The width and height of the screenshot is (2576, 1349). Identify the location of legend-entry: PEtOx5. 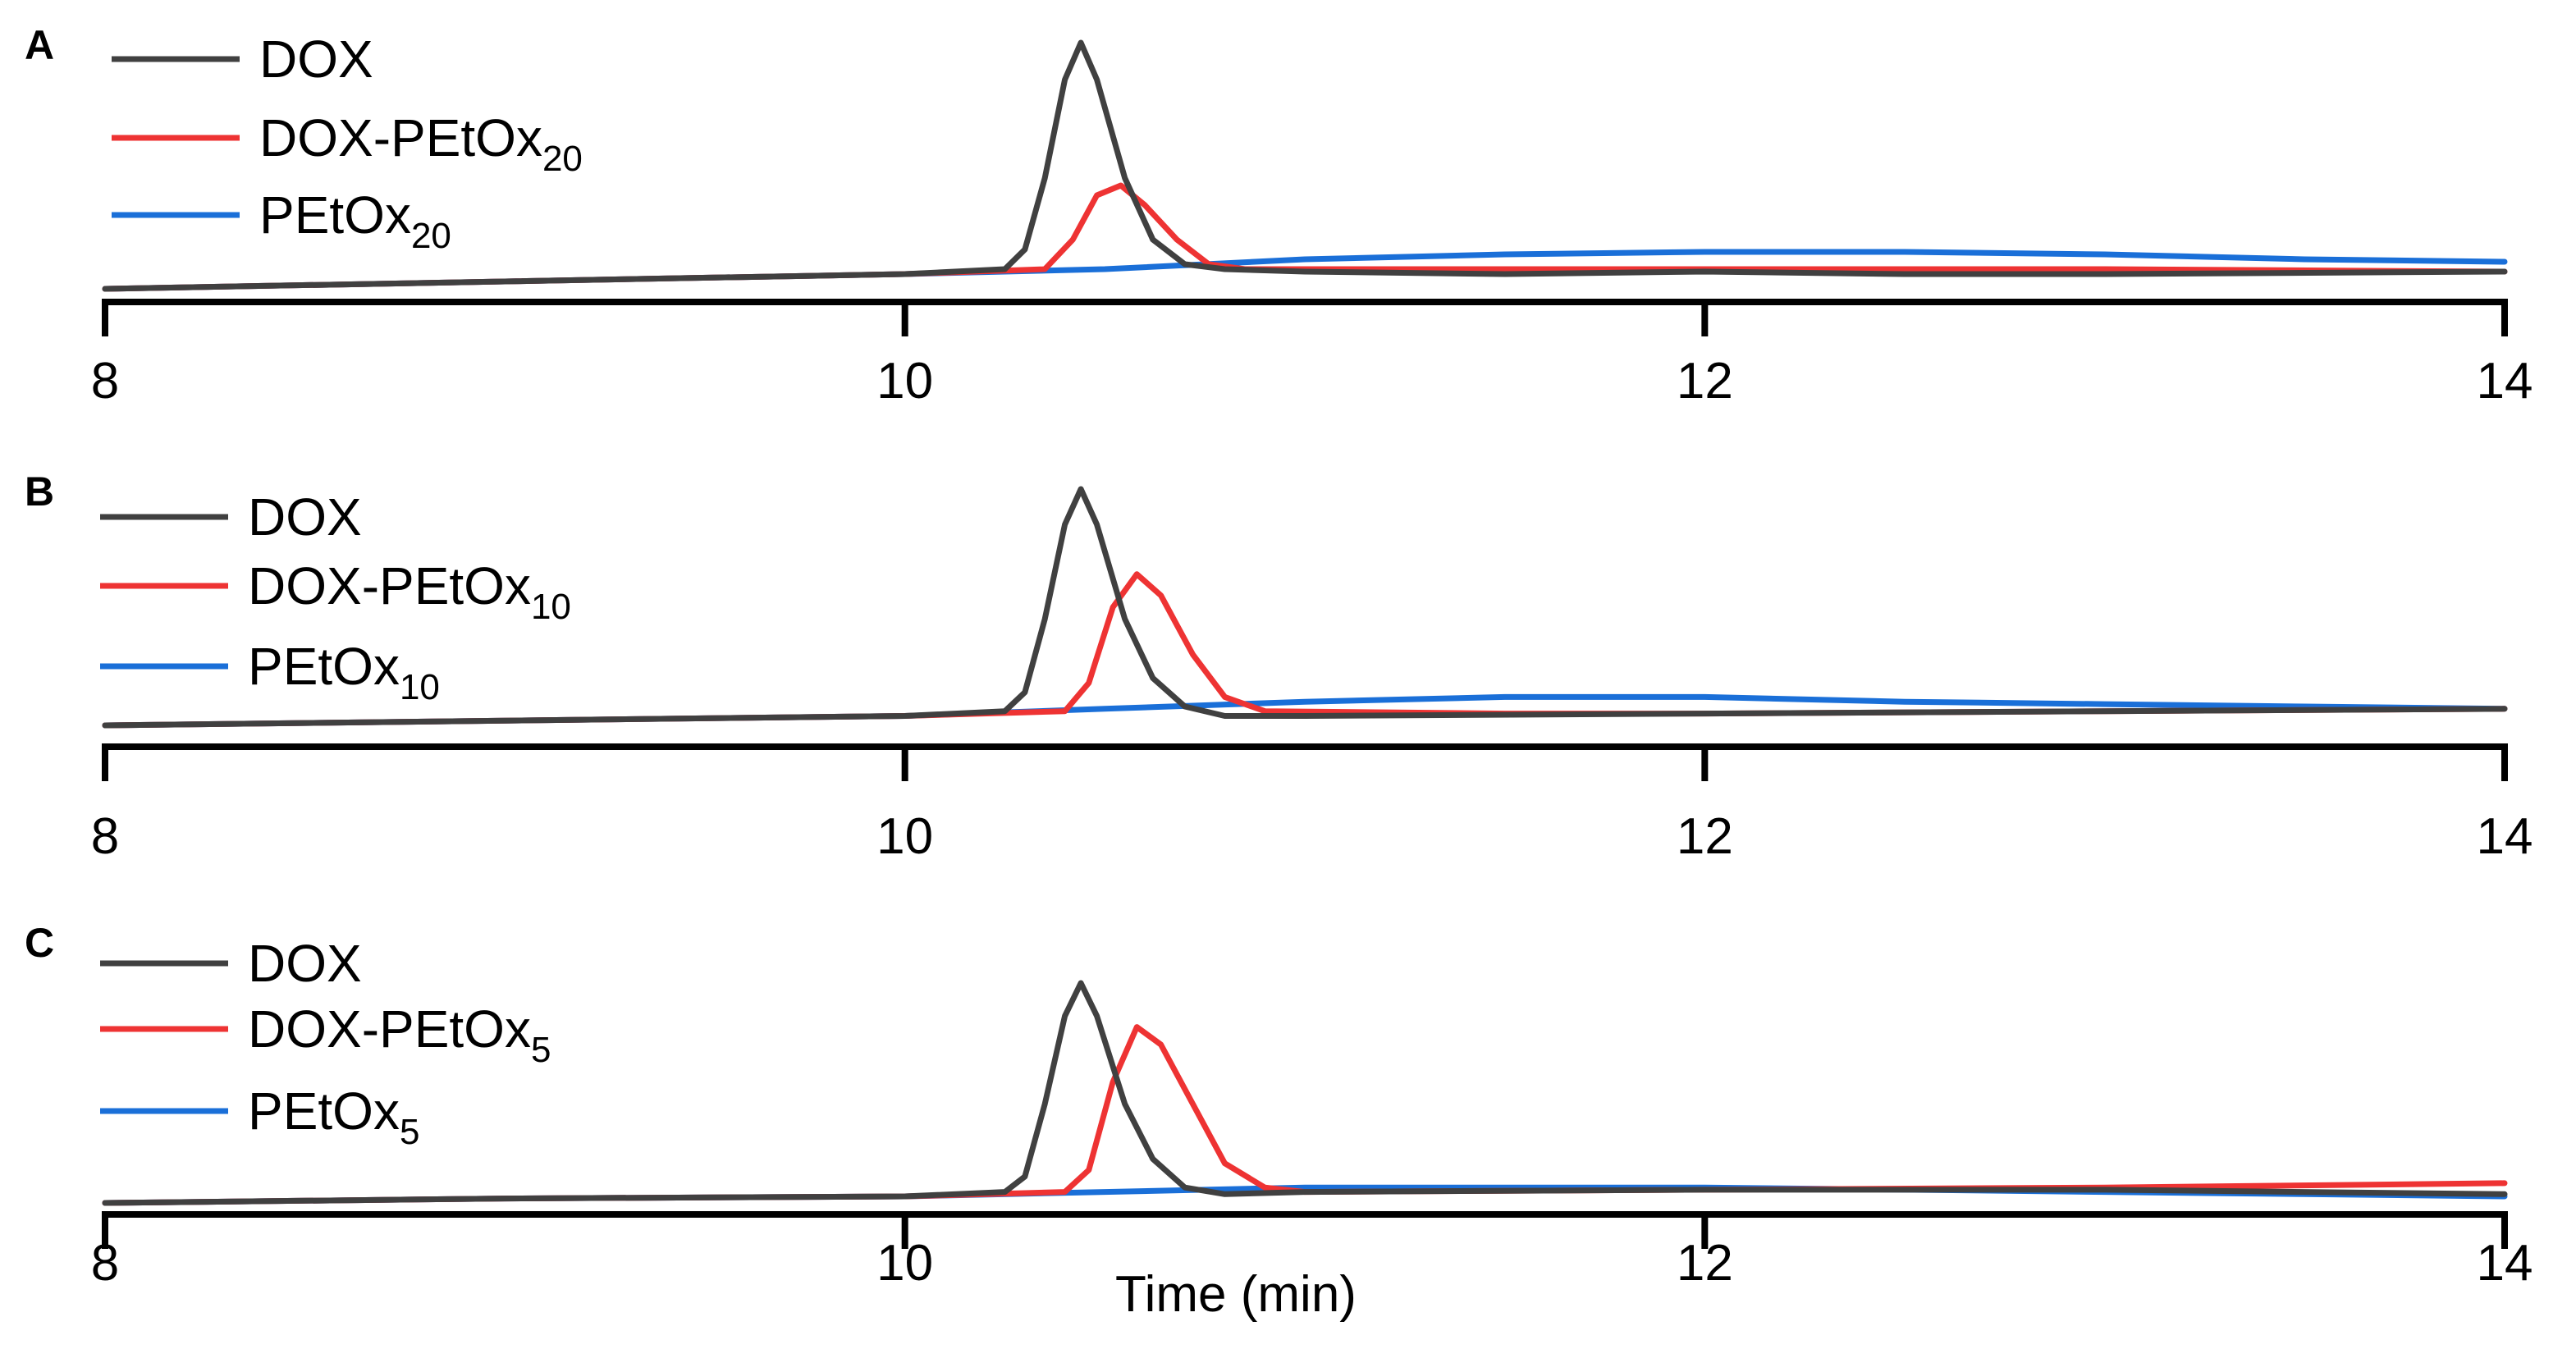
(333, 1116).